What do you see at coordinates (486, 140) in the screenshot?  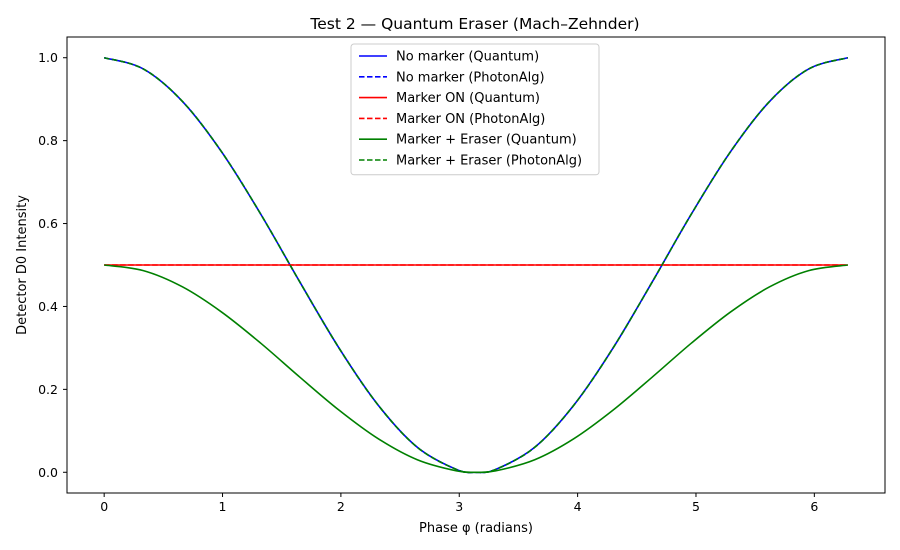 I see `legend-label-marker-eraser-quantum: Marker + Eraser (Quantum)` at bounding box center [486, 140].